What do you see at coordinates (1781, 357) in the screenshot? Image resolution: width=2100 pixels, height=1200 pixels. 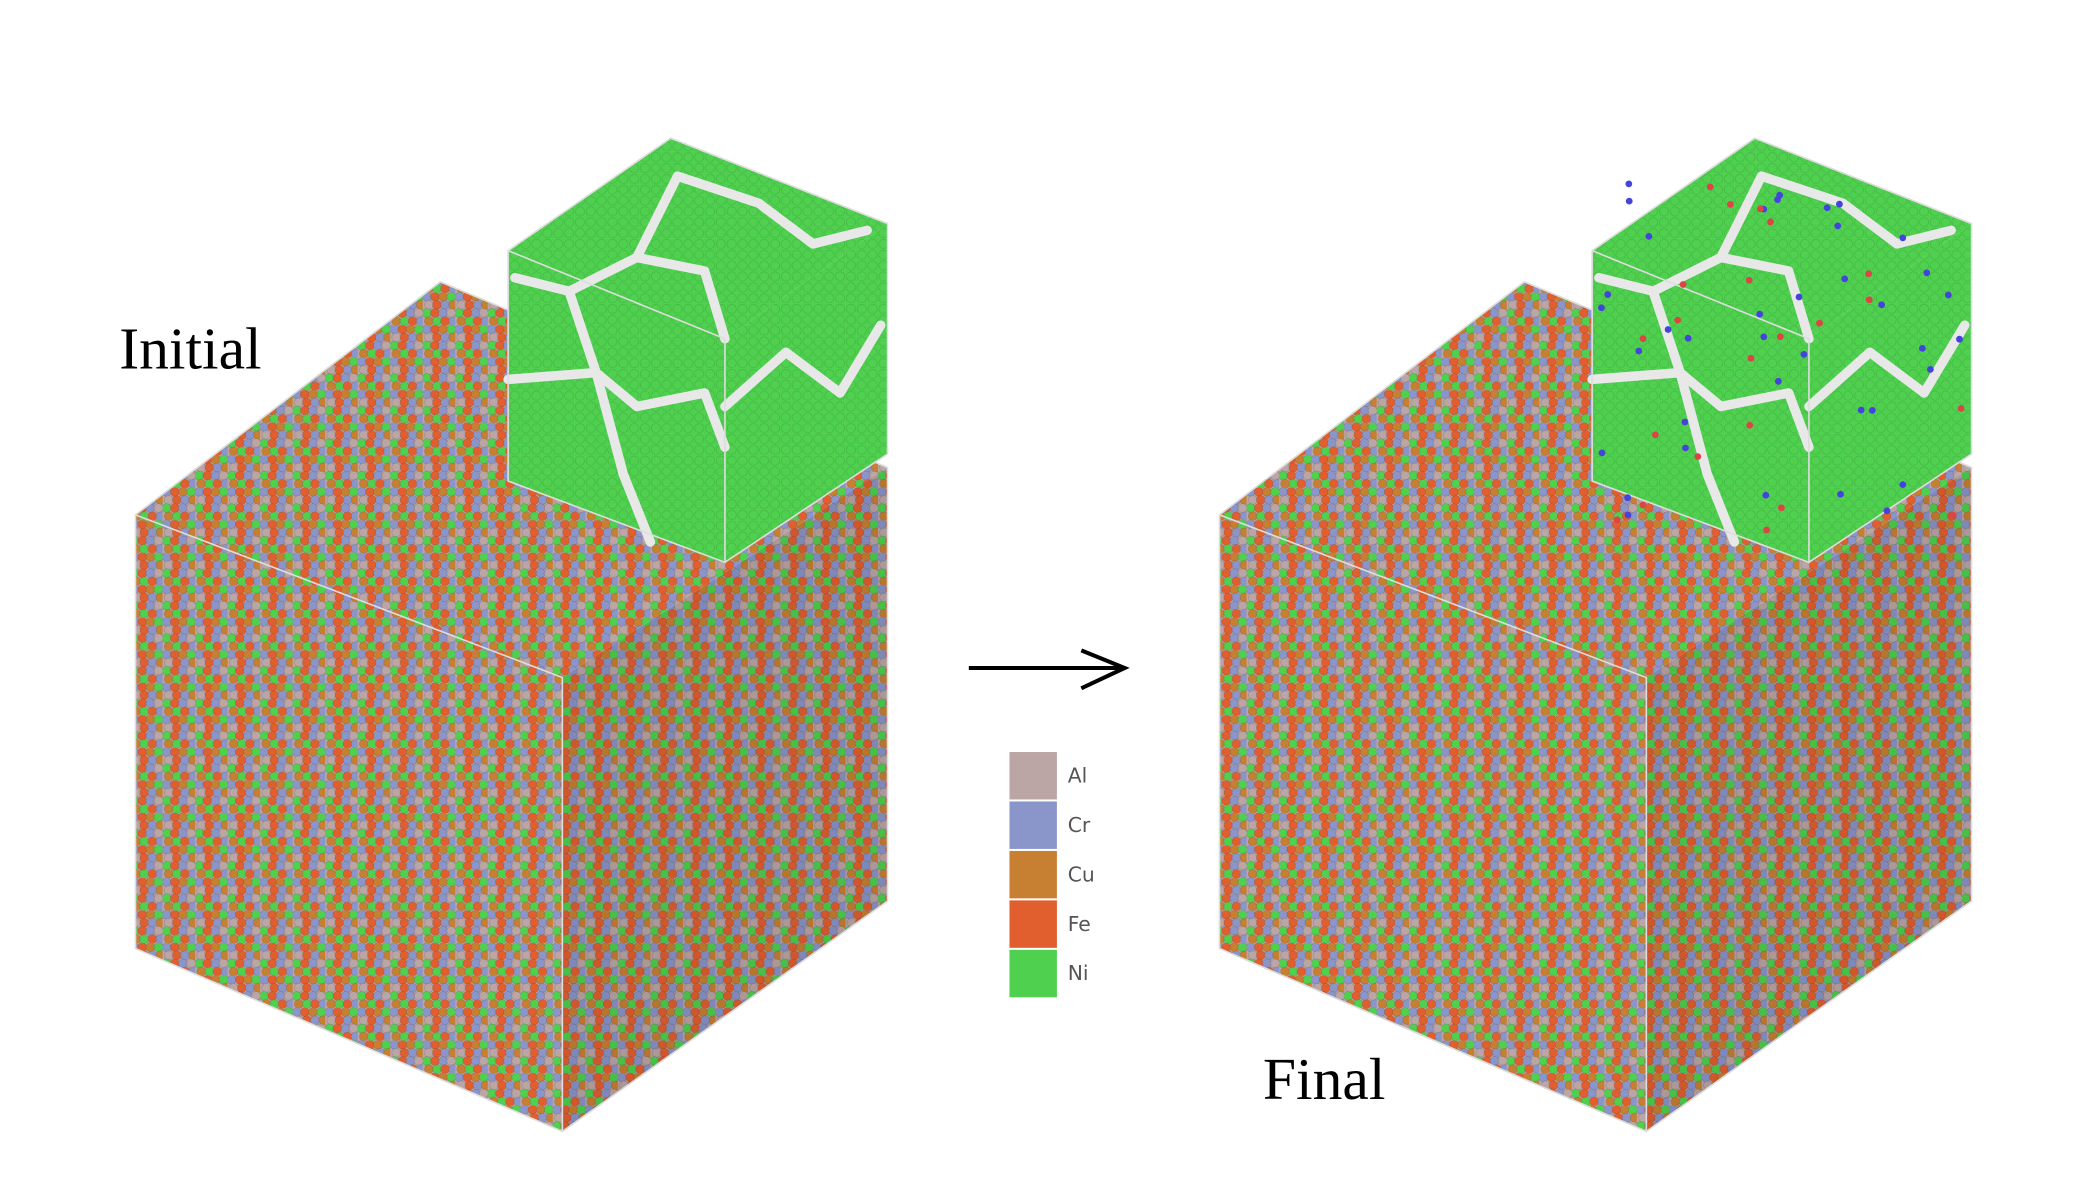 I see `segregation-dots` at bounding box center [1781, 357].